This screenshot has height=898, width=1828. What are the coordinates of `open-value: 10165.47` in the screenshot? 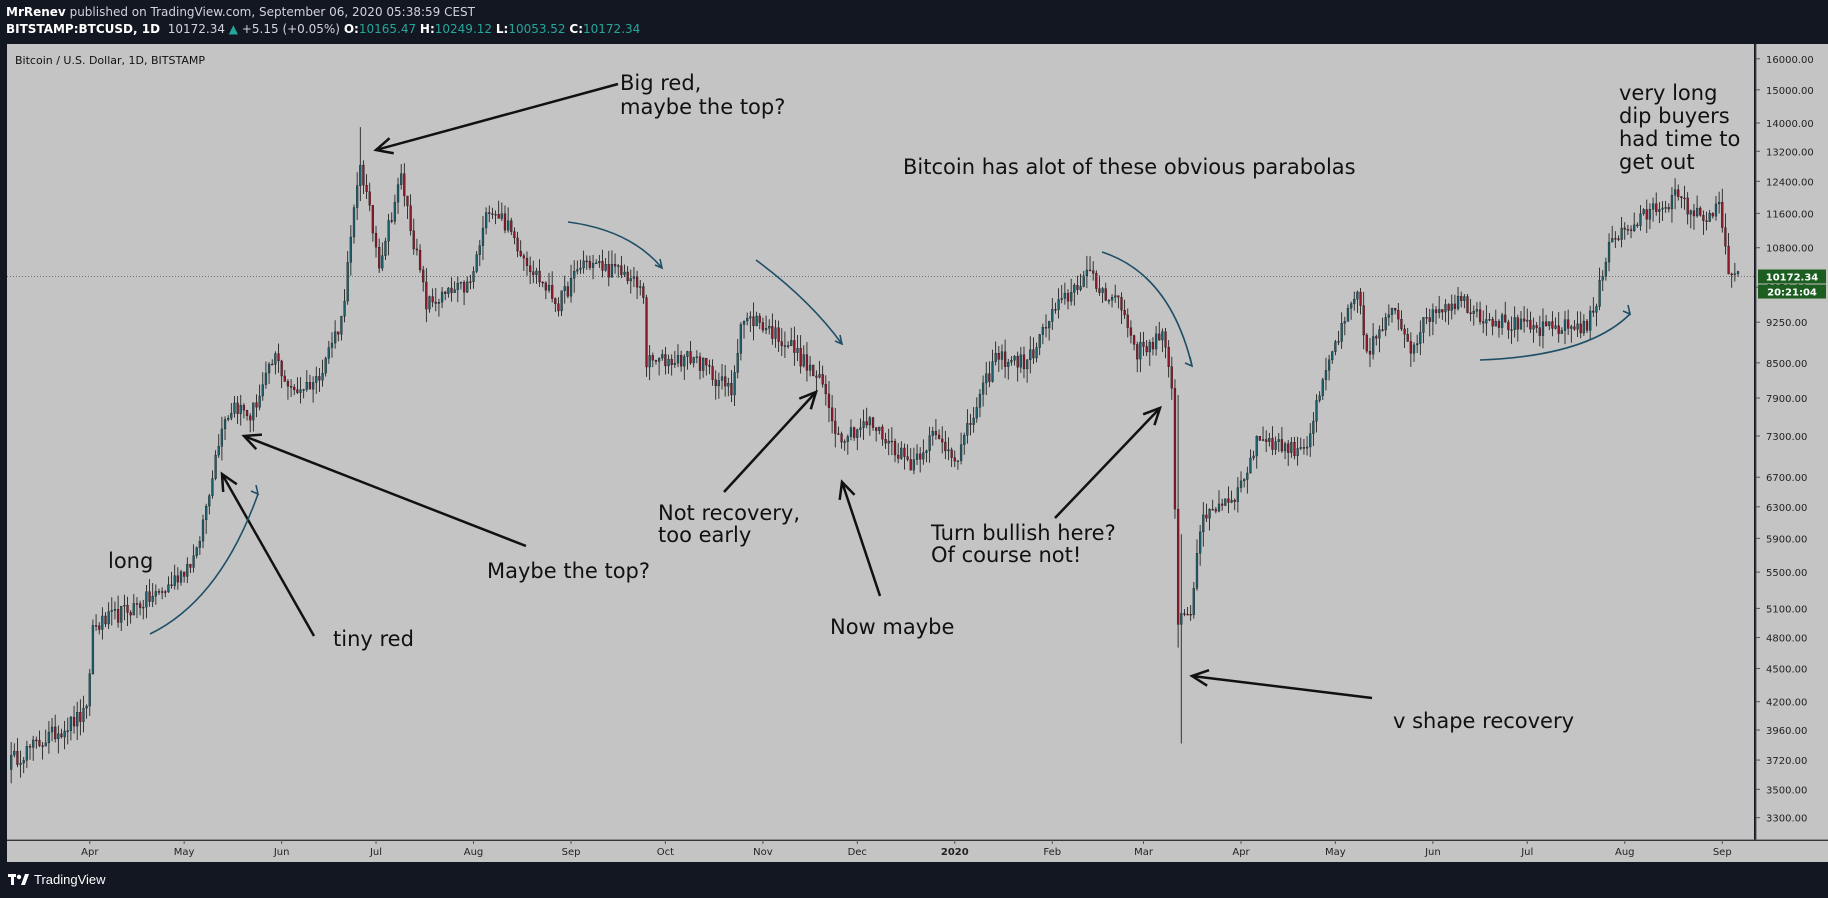 It's located at (387, 29).